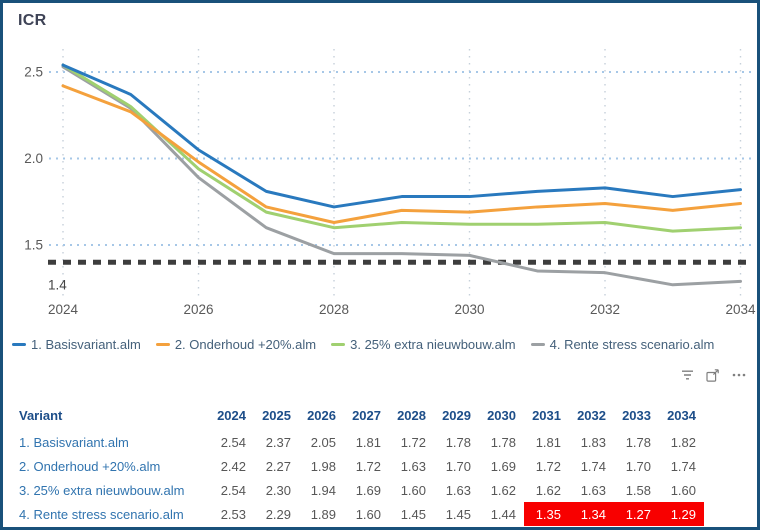 This screenshot has width=760, height=530. Describe the element at coordinates (278, 466) in the screenshot. I see `table-cell: 2.27` at that location.